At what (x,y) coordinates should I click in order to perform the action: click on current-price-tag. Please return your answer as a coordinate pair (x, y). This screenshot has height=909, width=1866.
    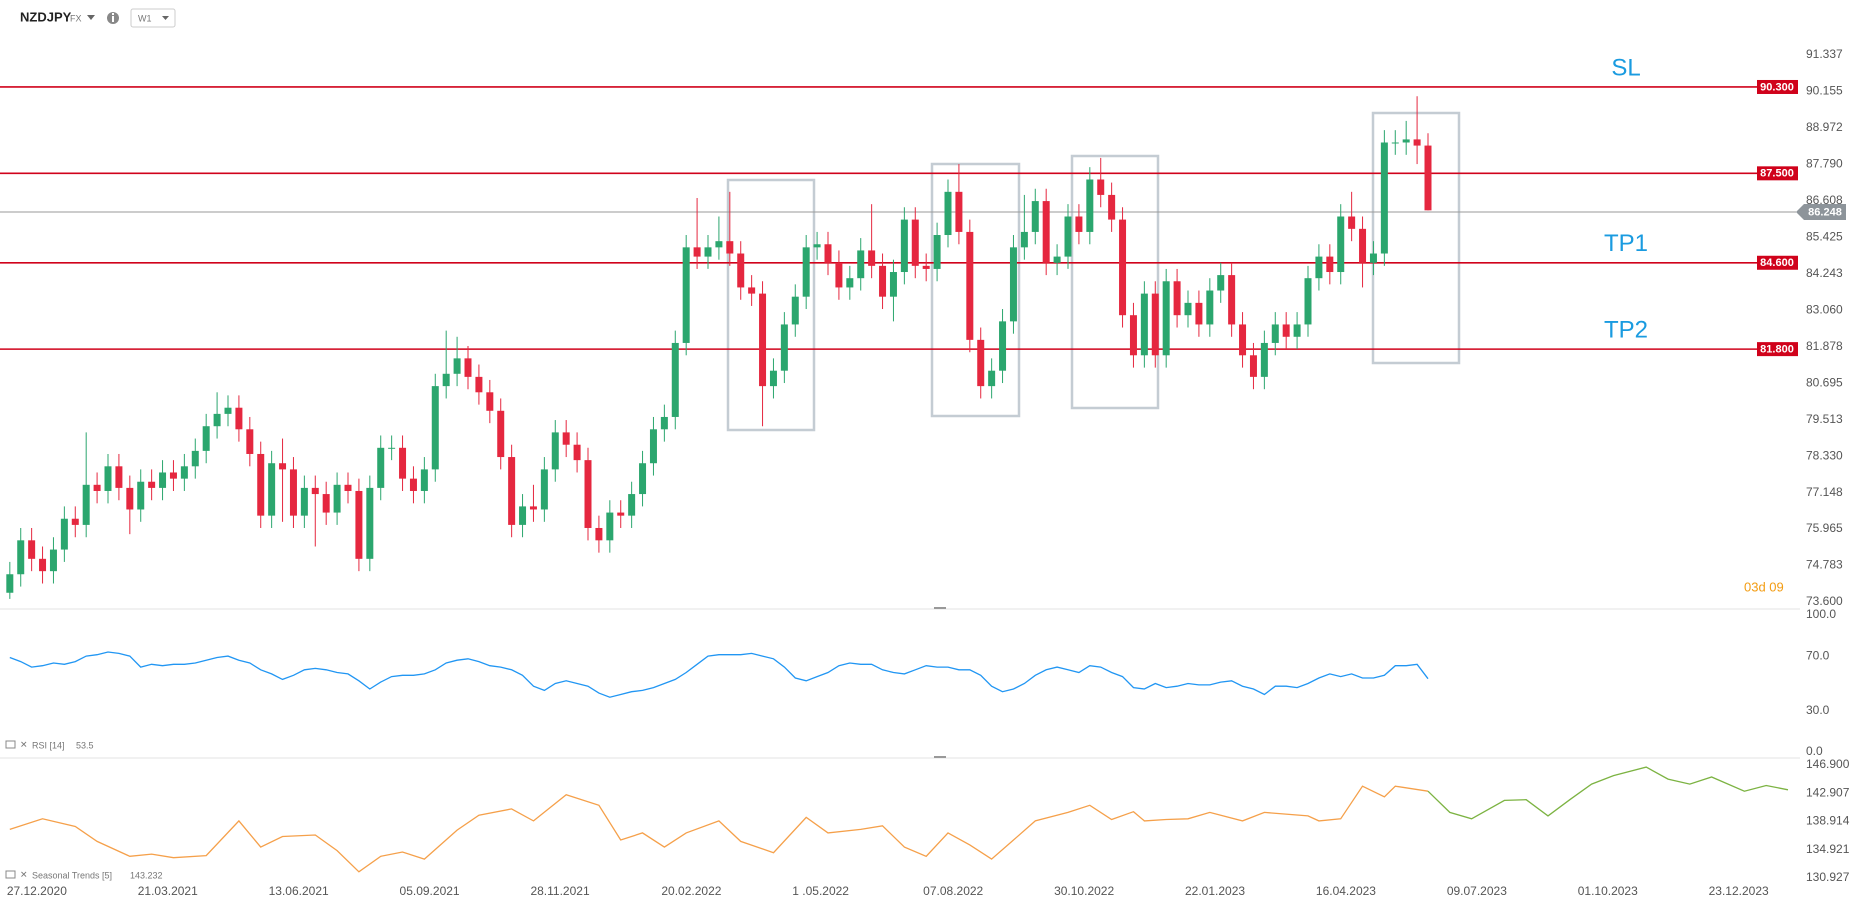
    Looking at the image, I should click on (1821, 211).